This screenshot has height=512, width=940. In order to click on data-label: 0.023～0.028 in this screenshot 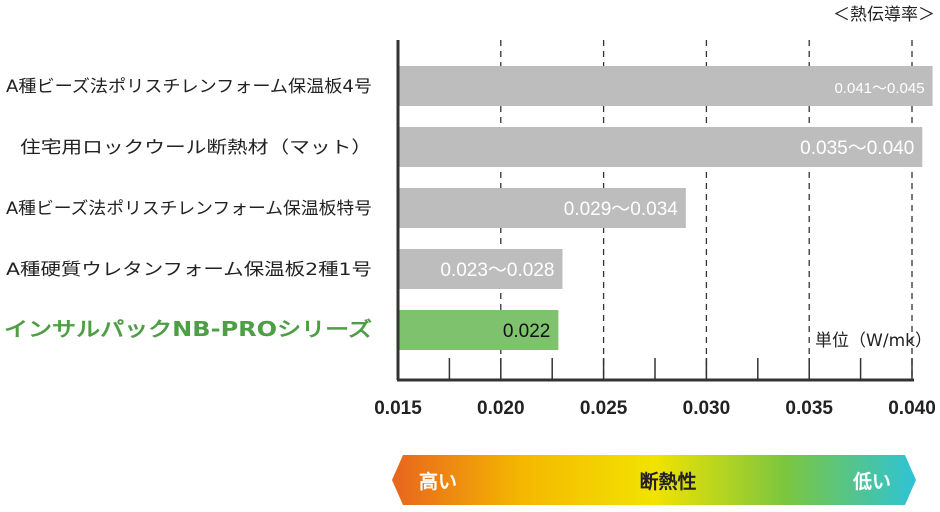, I will do `click(497, 270)`.